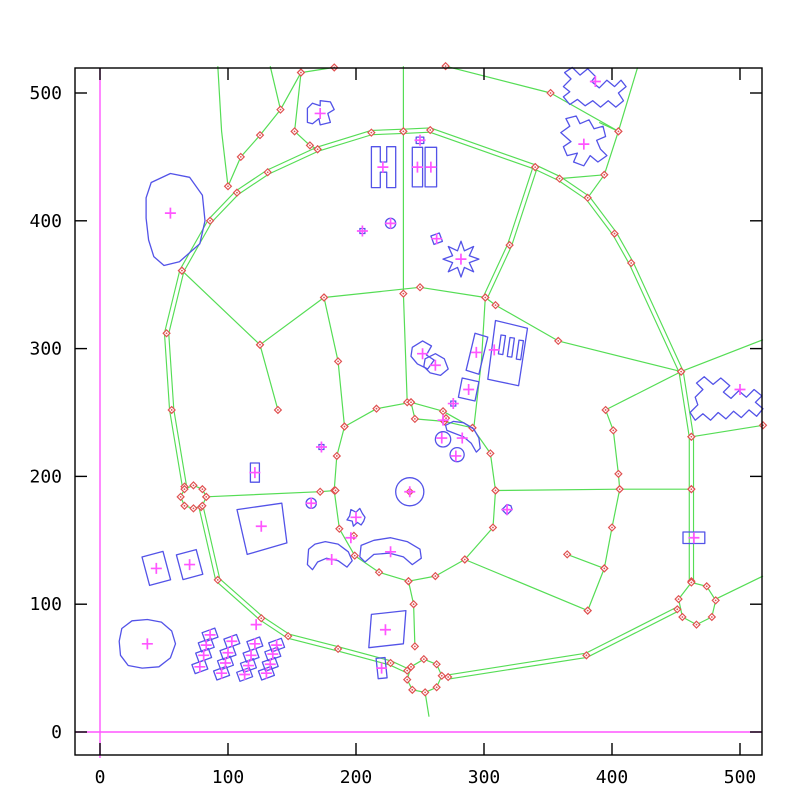  I want to click on building-rect-east, so click(694, 538).